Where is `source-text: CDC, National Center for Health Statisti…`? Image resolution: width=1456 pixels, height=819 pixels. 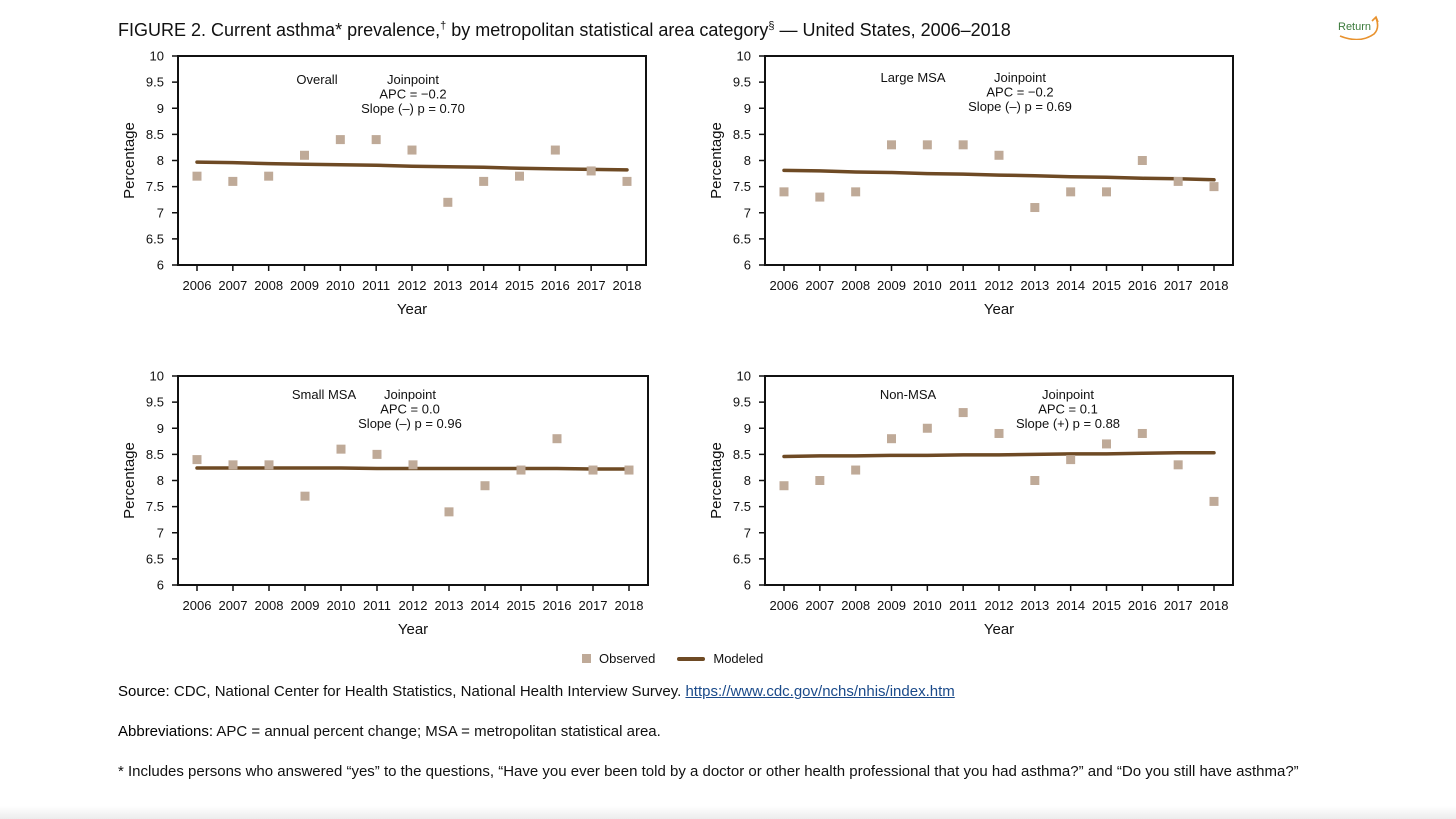
source-text: CDC, National Center for Health Statisti… is located at coordinates (427, 691).